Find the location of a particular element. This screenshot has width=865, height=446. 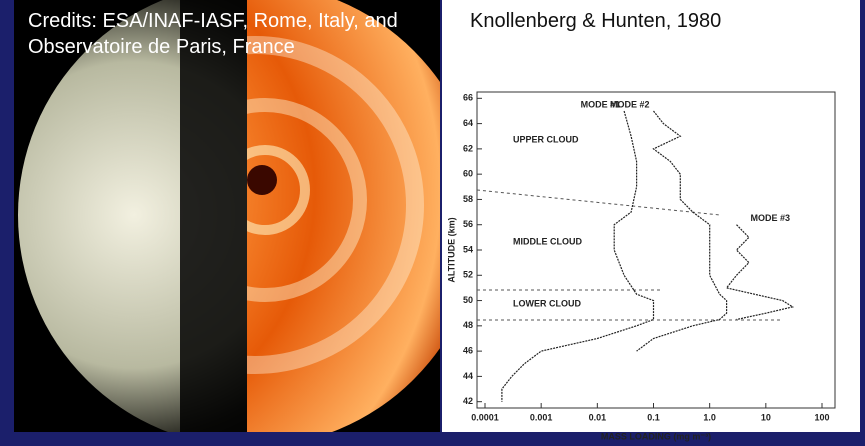

region-label: UPPER CLOUD is located at coordinates (546, 139).